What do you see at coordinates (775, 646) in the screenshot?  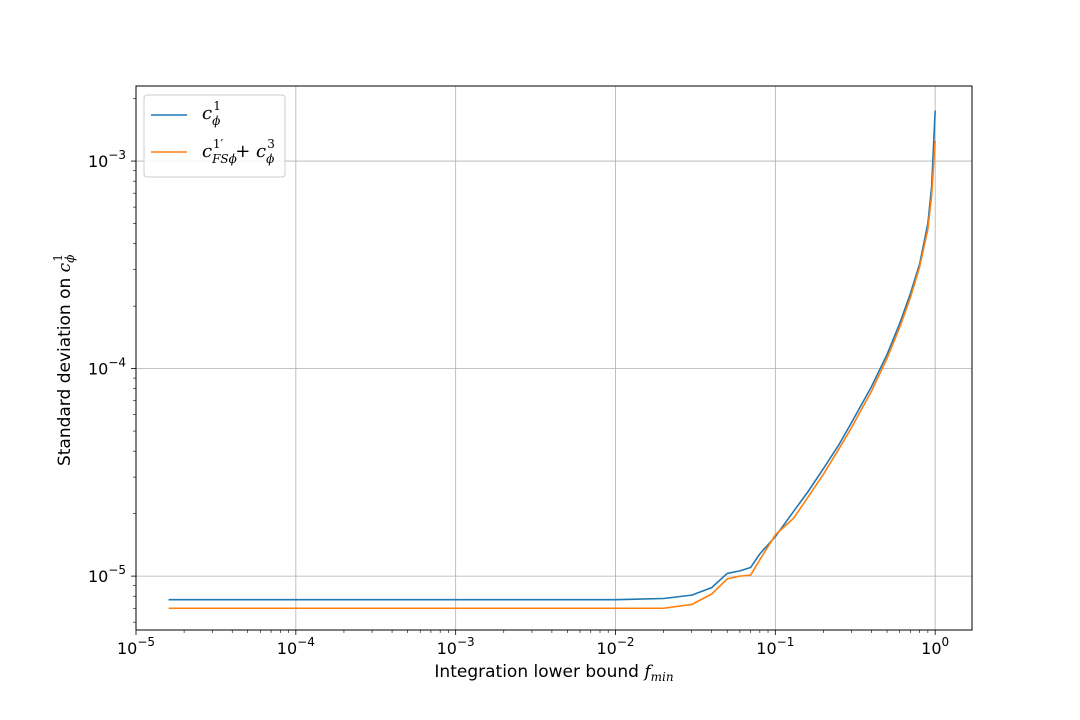 I see `x-tick-label: 10⁻¹` at bounding box center [775, 646].